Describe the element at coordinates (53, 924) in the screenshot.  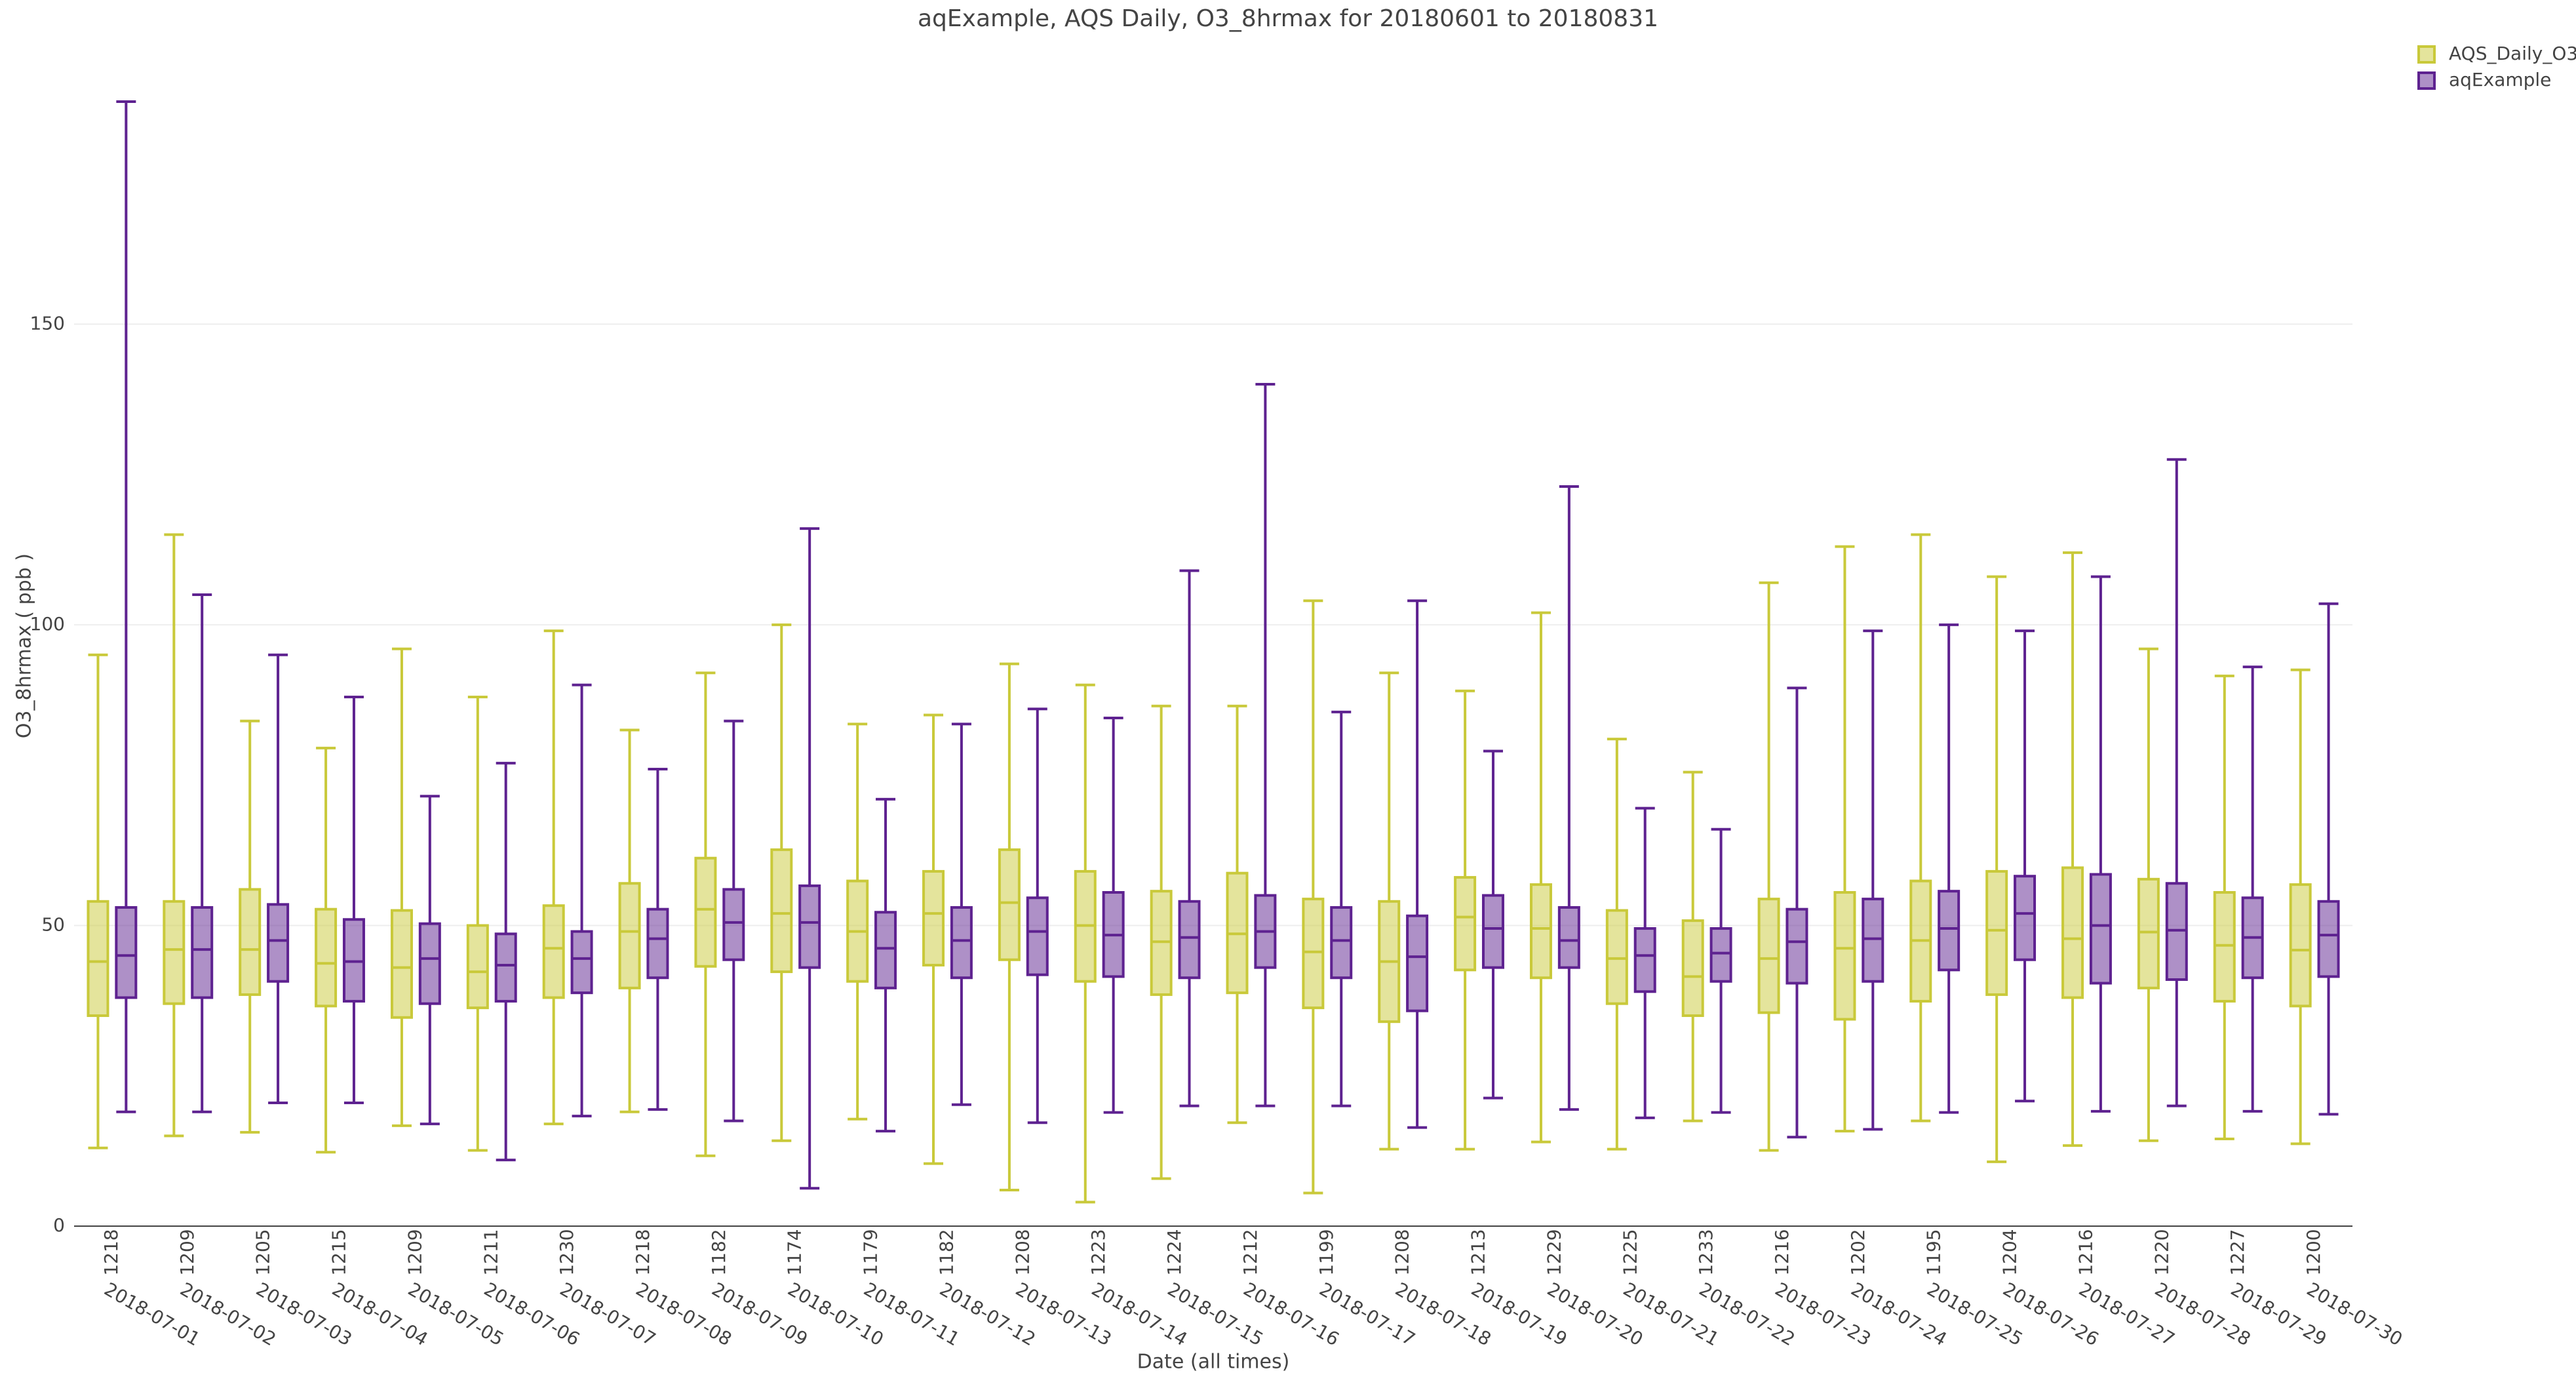
I see `y-tick-label: 50` at that location.